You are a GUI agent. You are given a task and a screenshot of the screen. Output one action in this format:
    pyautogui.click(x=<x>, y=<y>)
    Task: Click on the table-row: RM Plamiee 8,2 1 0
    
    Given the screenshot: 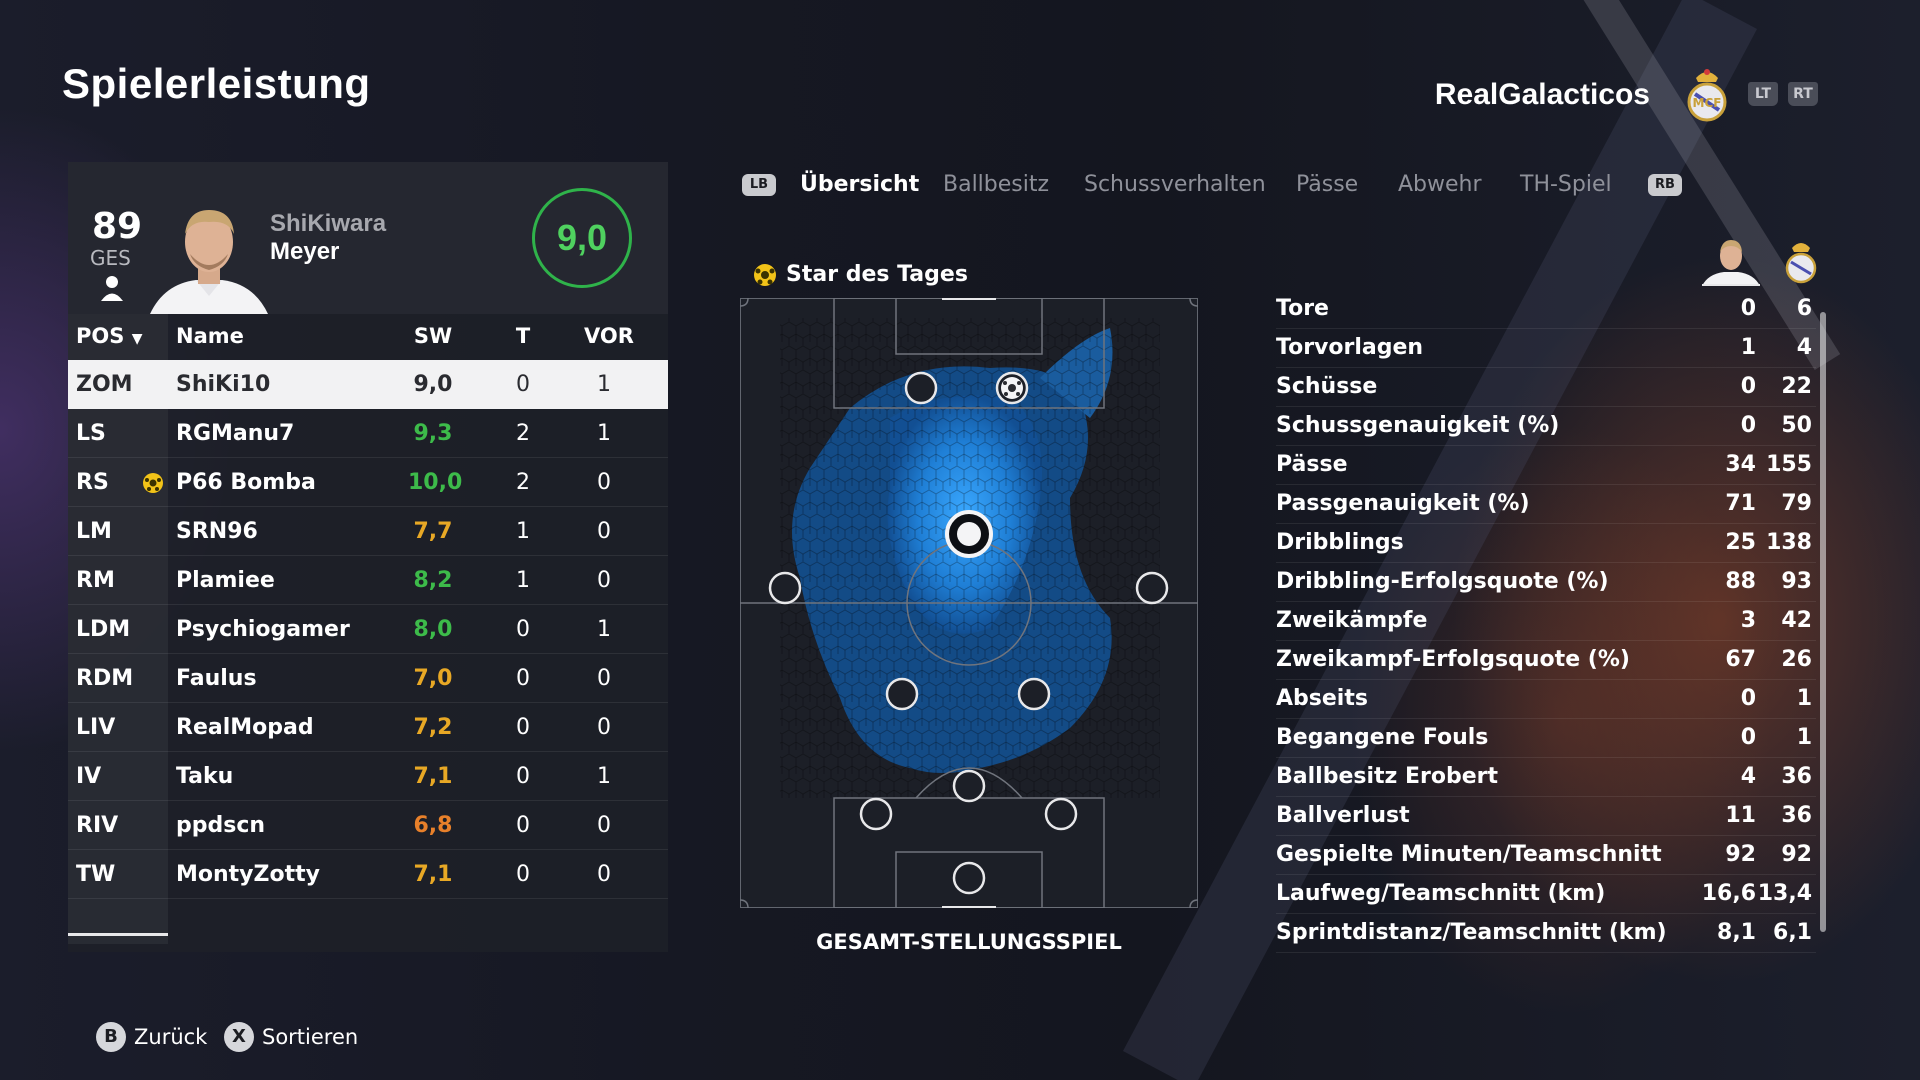 What is the action you would take?
    pyautogui.click(x=368, y=580)
    